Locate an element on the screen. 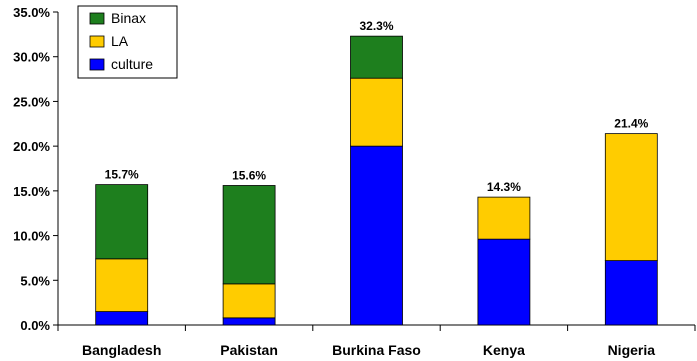 Image resolution: width=697 pixels, height=361 pixels. y-axis: 0.0% 5.0% 10.0% 15.0% 20.0% 25.0% 30.0% 35.0% is located at coordinates (36, 169).